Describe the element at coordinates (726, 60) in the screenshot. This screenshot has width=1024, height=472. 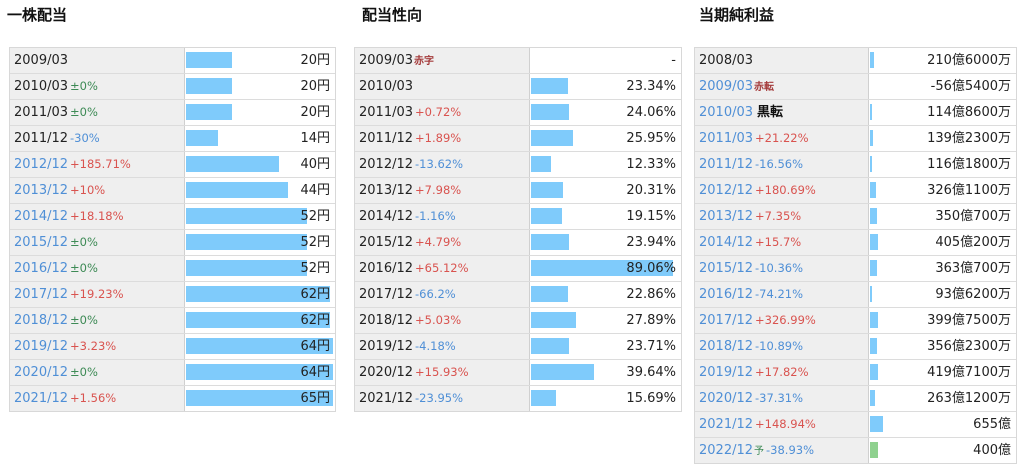
I see `period-label: 2008/03` at that location.